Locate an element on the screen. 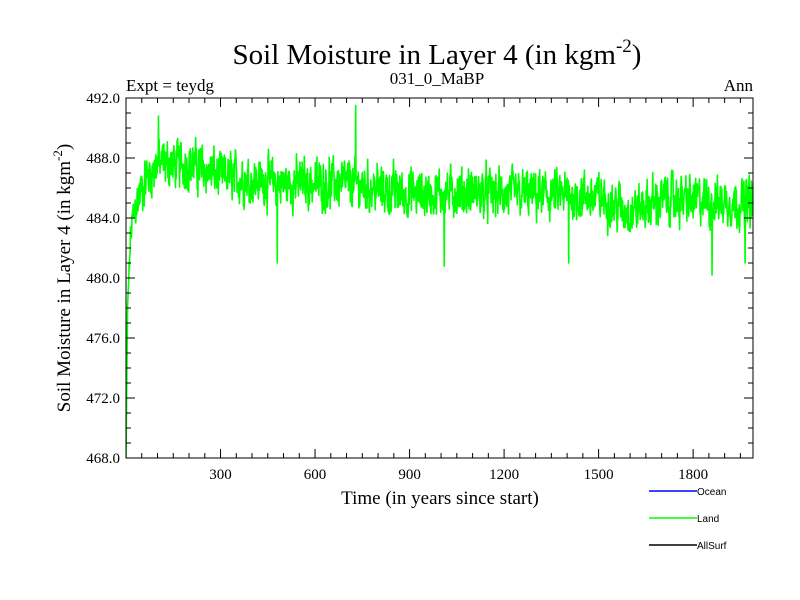 Image resolution: width=800 pixels, height=600 pixels. time-period-label: 031_0_MaBP is located at coordinates (437, 78).